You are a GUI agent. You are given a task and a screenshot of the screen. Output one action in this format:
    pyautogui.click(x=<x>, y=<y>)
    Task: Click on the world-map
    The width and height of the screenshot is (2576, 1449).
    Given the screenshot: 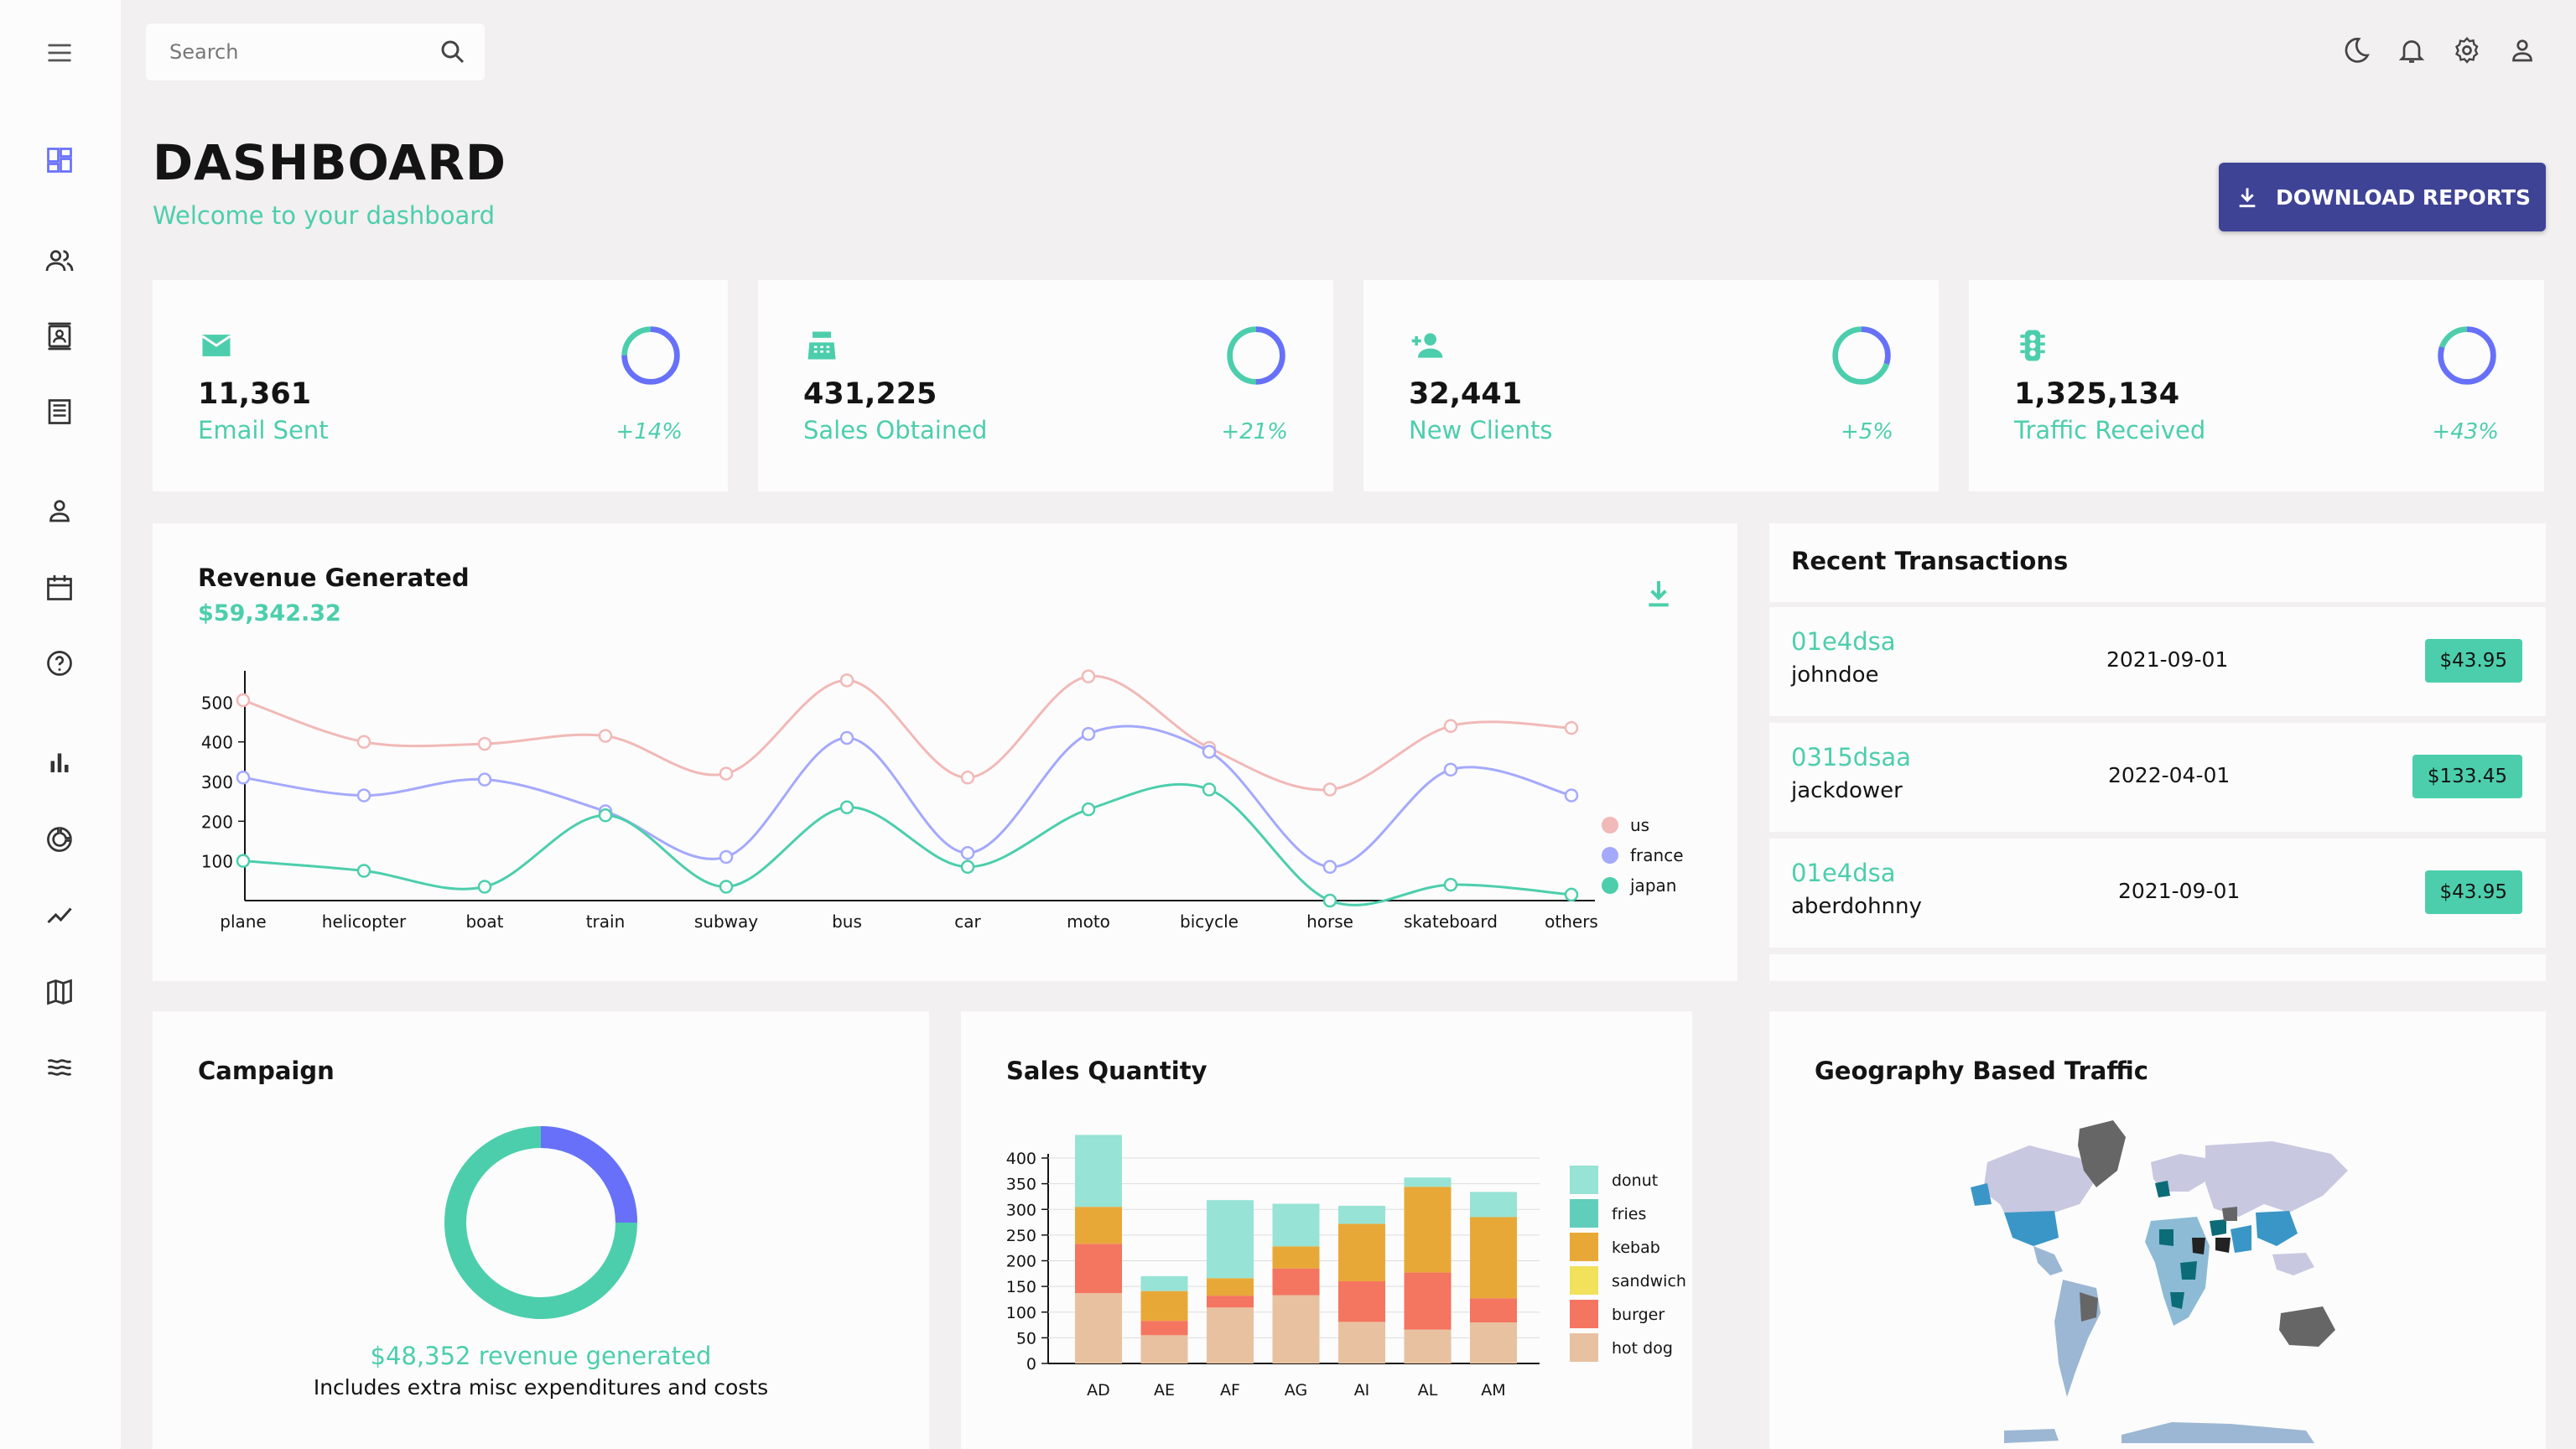 What is the action you would take?
    pyautogui.click(x=2163, y=1279)
    